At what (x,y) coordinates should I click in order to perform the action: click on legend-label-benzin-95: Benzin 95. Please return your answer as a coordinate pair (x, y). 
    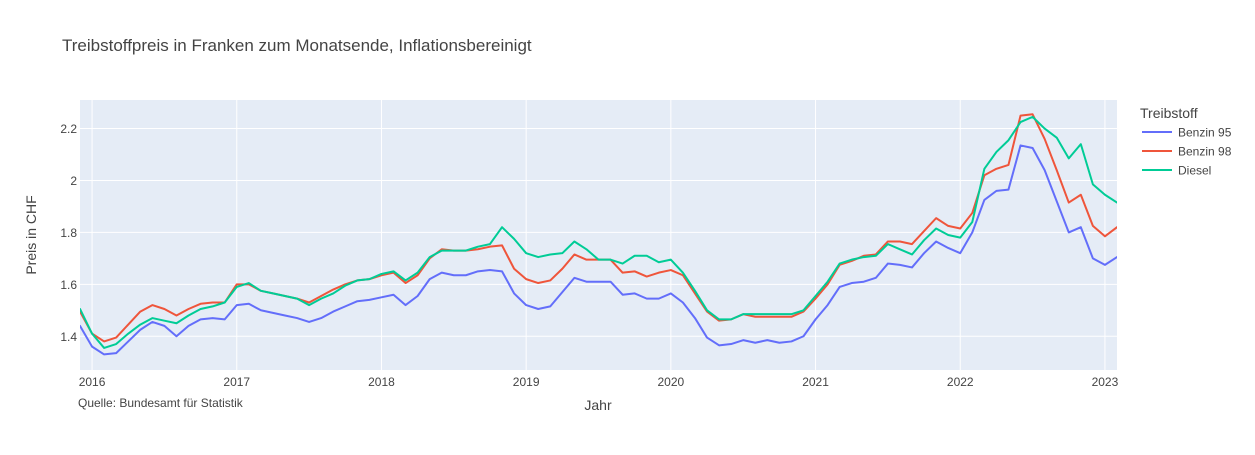
    Looking at the image, I should click on (1205, 133).